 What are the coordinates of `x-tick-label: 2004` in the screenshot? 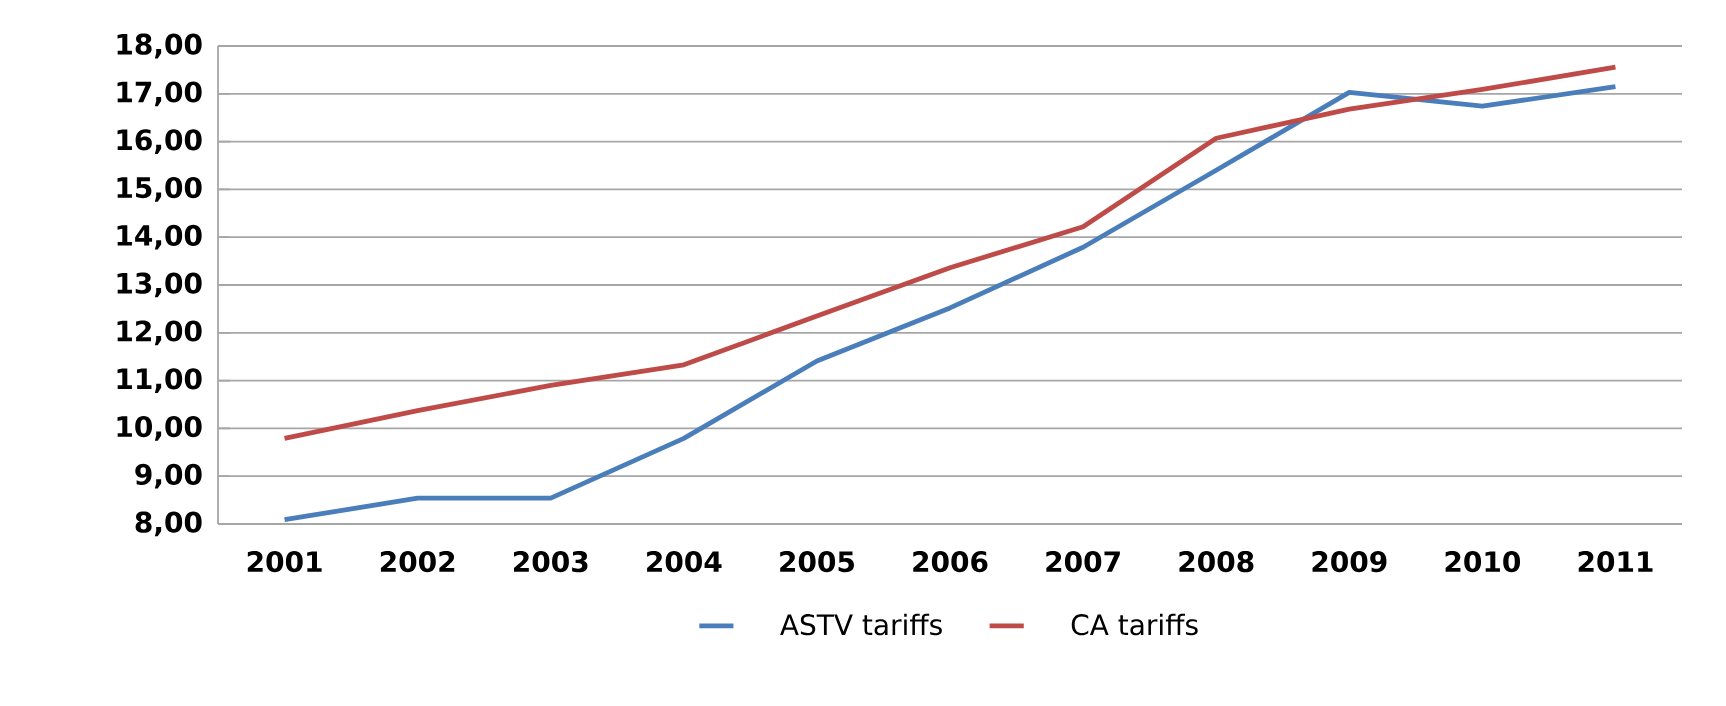 It's located at (684, 562).